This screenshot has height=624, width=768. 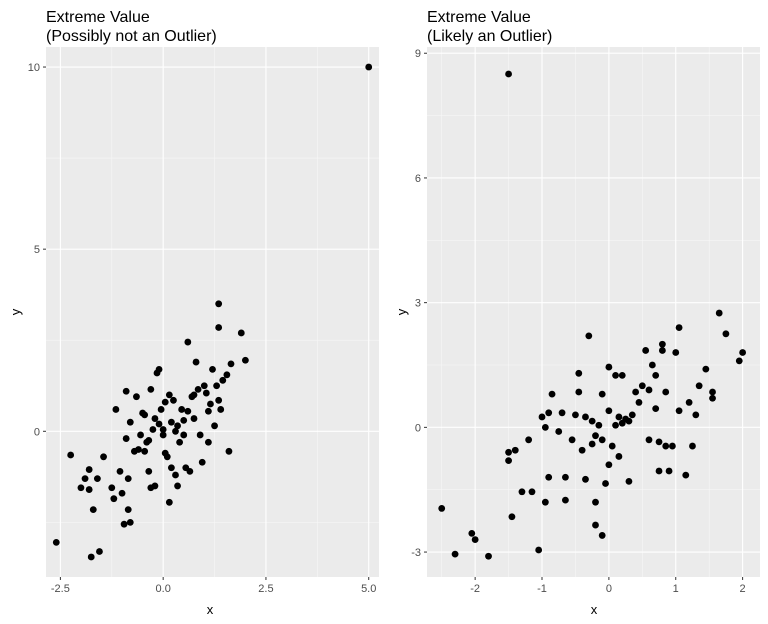 What do you see at coordinates (475, 589) in the screenshot?
I see `right-x-tick-label: -2` at bounding box center [475, 589].